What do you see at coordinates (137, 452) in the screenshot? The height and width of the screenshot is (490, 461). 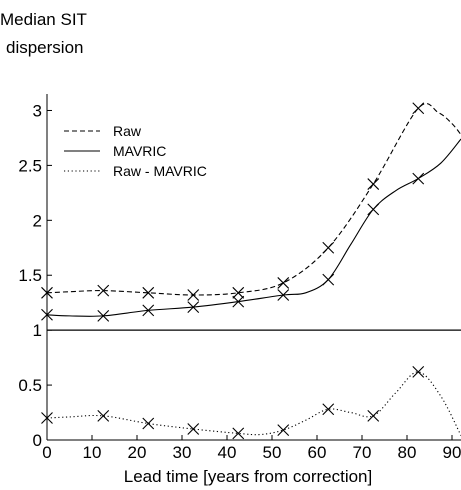 I see `x-tick-label: 20` at bounding box center [137, 452].